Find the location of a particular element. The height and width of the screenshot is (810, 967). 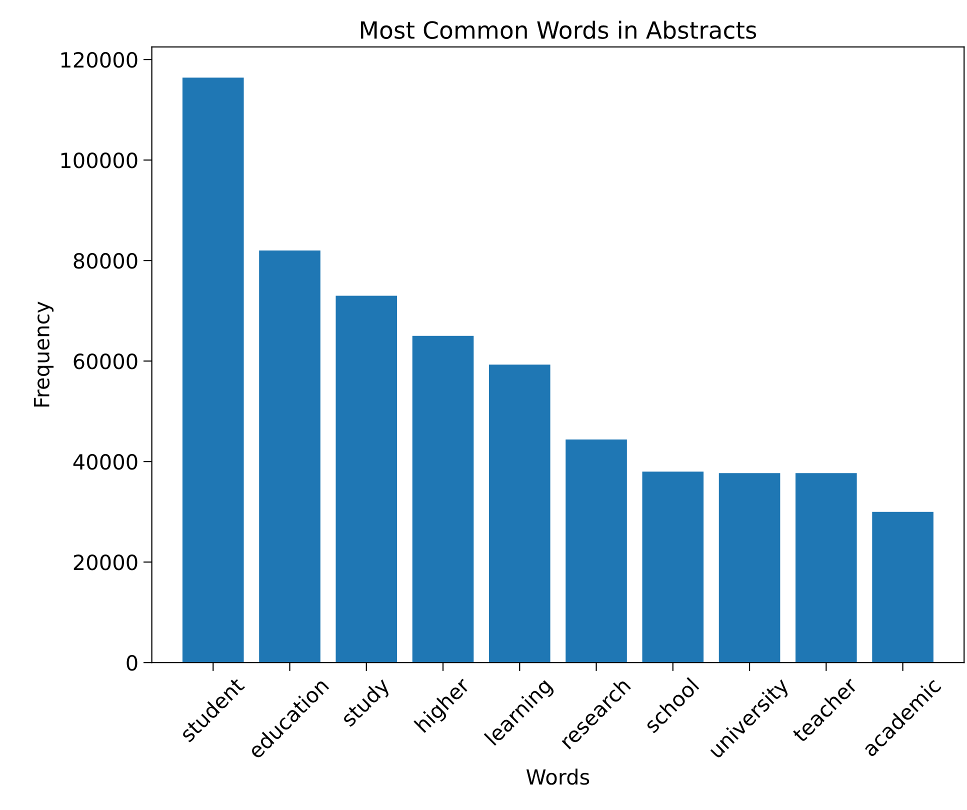

y-tick-label: 20000 is located at coordinates (106, 562).